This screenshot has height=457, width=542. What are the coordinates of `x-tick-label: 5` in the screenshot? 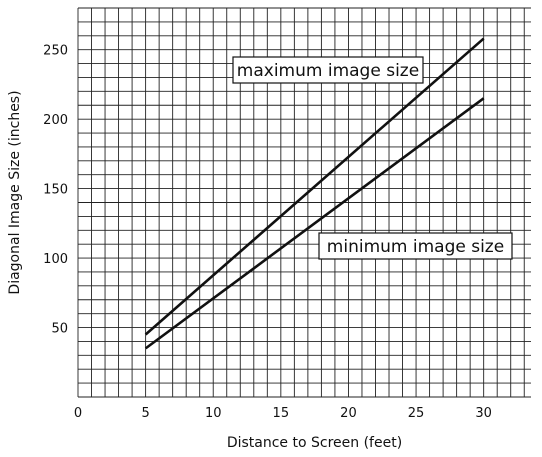 It's located at (145, 413).